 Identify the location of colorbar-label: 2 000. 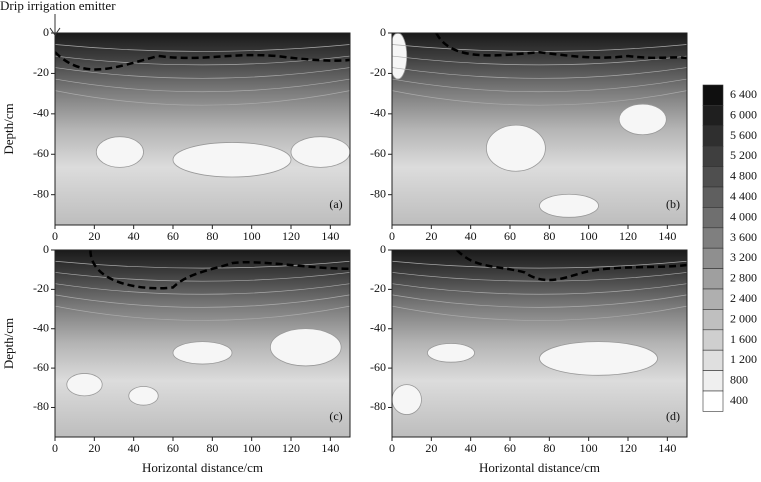
(743, 318).